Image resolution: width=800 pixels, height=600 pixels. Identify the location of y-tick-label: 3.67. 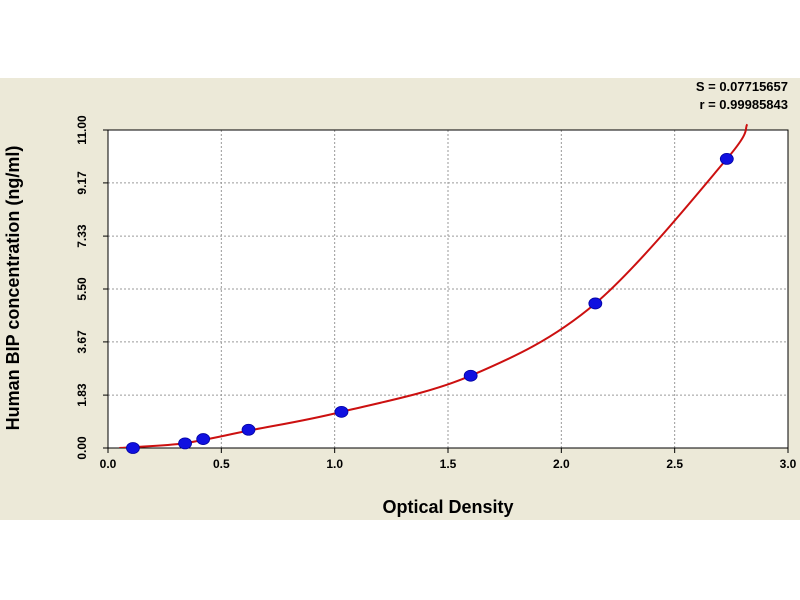
(82, 342).